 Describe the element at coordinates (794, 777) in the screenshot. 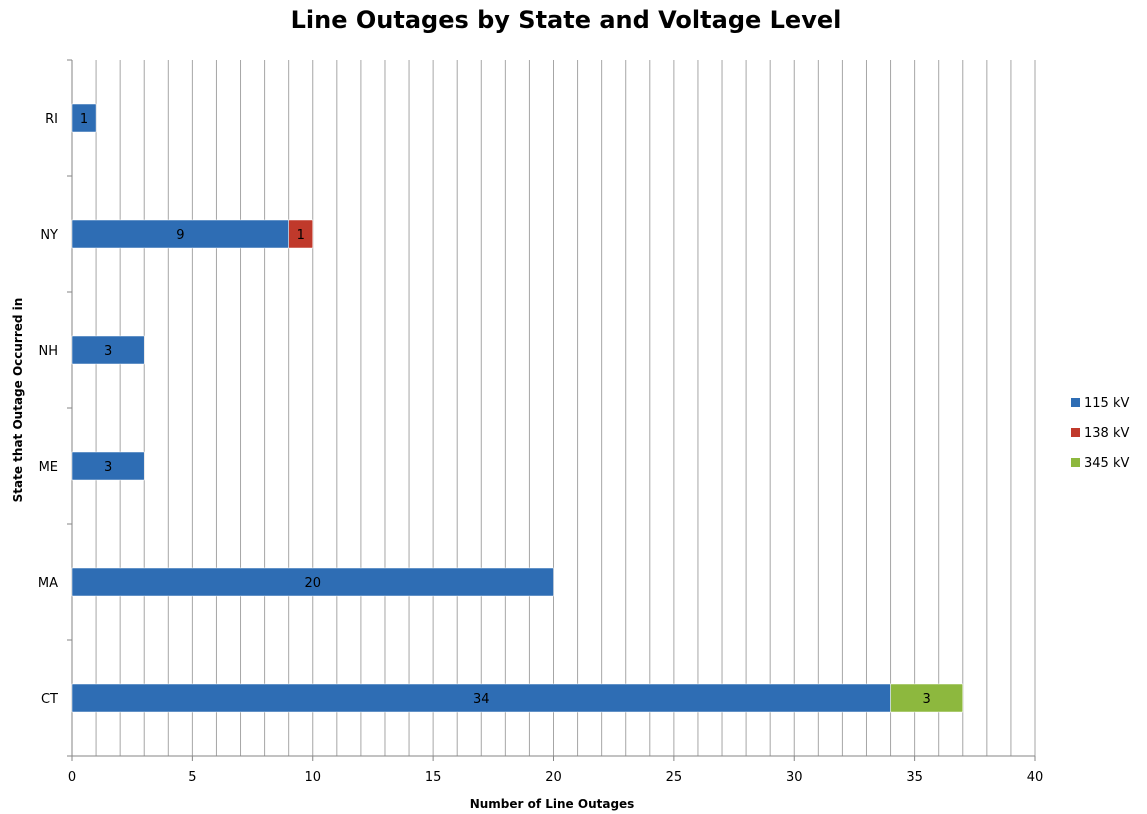

I see `x-tick-label: 30` at that location.